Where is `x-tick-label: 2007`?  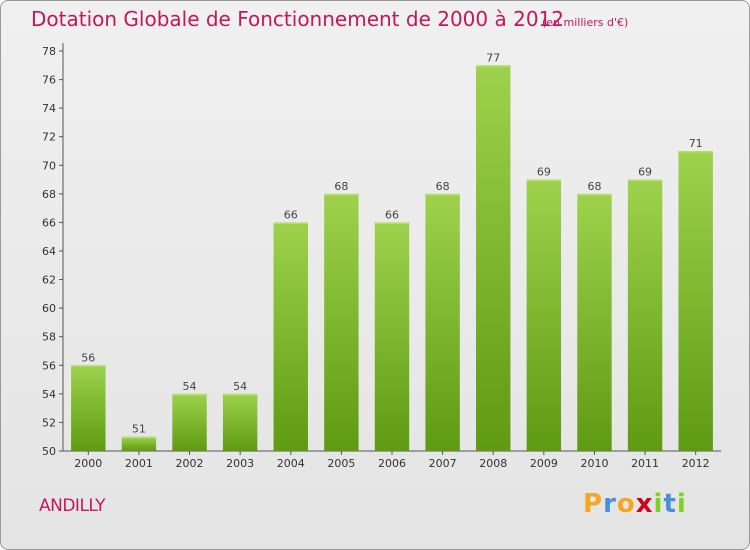
x-tick-label: 2007 is located at coordinates (443, 463).